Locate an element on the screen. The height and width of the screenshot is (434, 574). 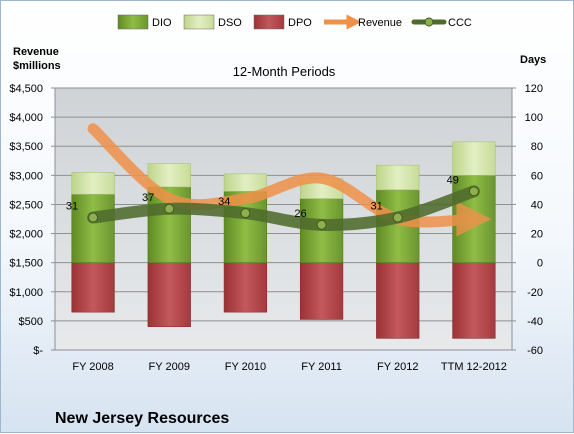
ccc-data-label: 49 is located at coordinates (453, 180).